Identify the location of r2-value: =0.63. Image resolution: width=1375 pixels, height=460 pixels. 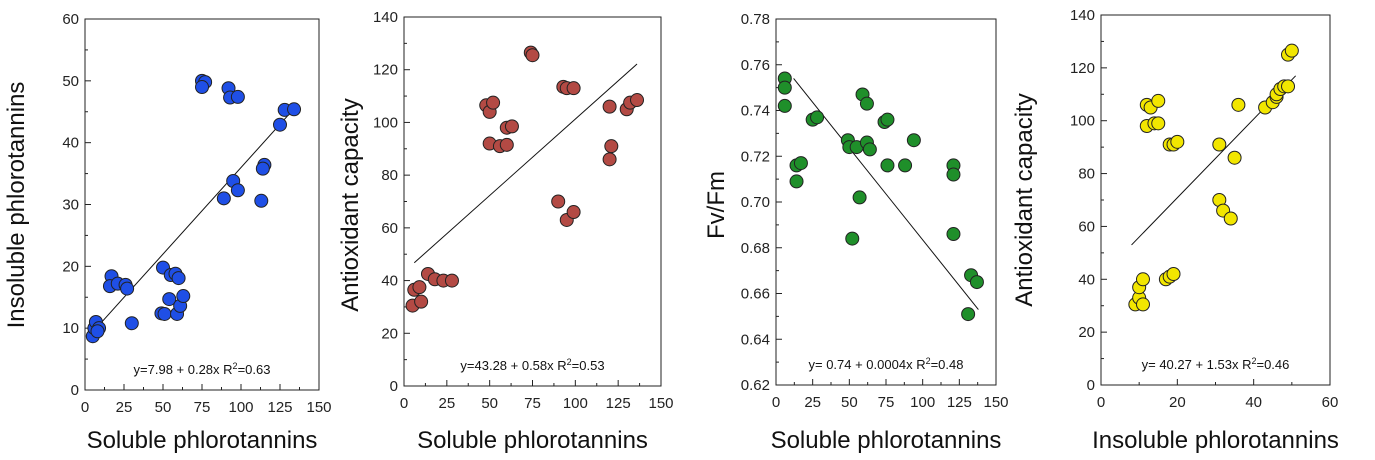
(254, 369).